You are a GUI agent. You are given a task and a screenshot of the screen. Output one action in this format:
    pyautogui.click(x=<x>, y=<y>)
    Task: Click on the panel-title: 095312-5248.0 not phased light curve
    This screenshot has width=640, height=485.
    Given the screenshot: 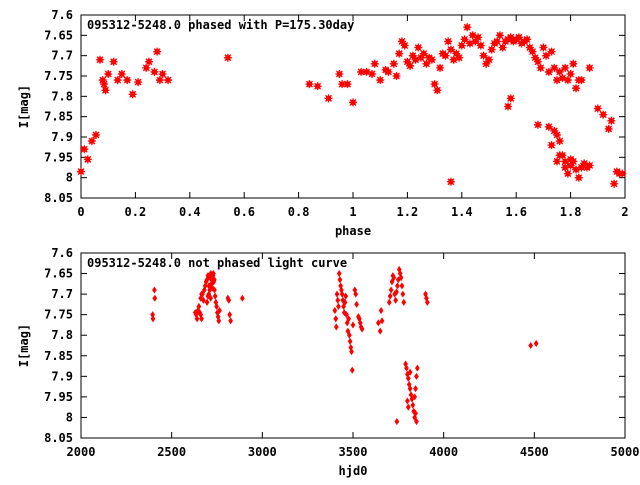 What is the action you would take?
    pyautogui.click(x=217, y=263)
    